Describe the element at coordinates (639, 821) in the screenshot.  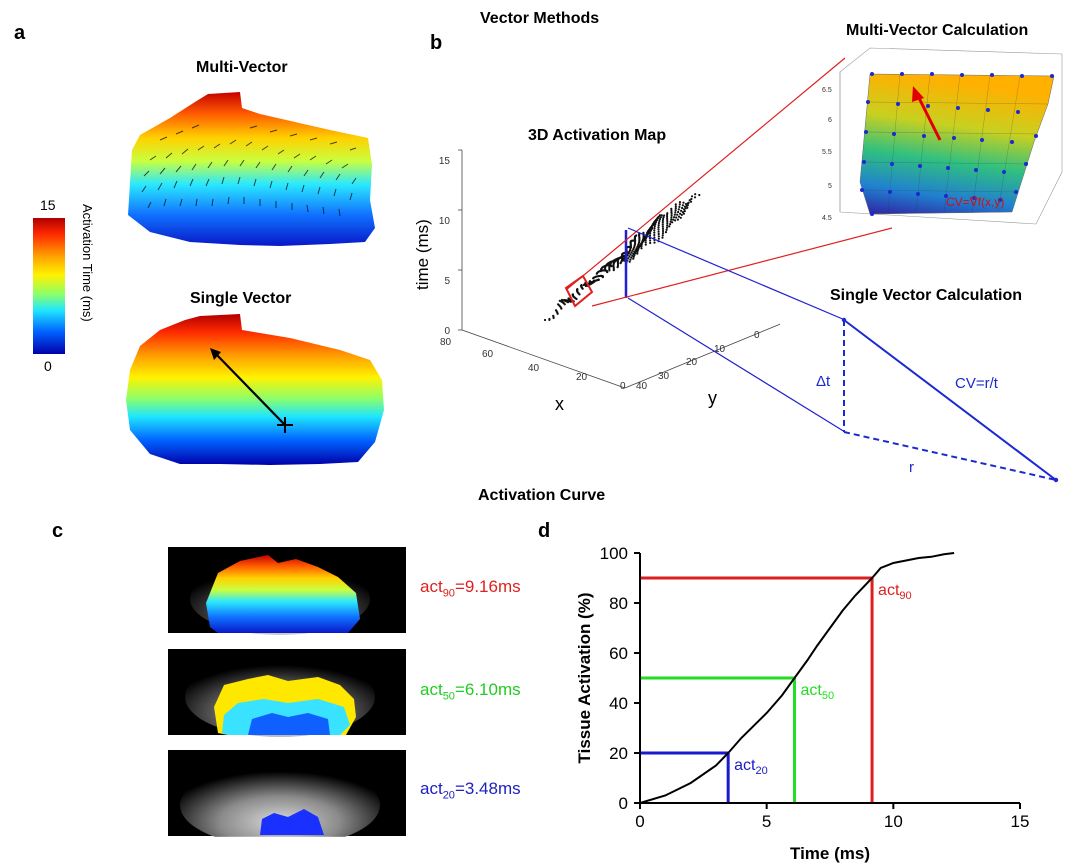
I see `chart-x-tick-label: 0` at that location.